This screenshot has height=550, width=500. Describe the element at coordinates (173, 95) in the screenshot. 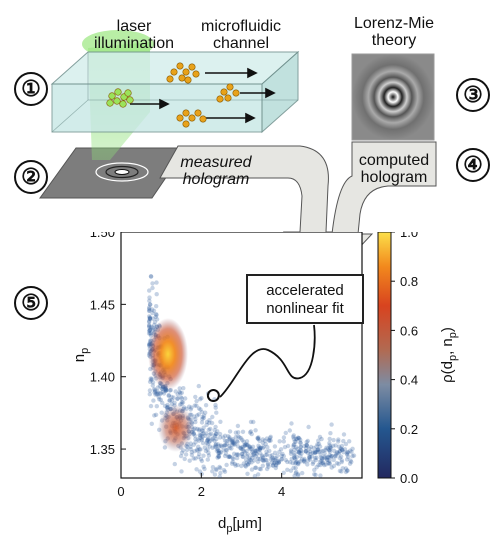

I see `particle-clusters` at that location.